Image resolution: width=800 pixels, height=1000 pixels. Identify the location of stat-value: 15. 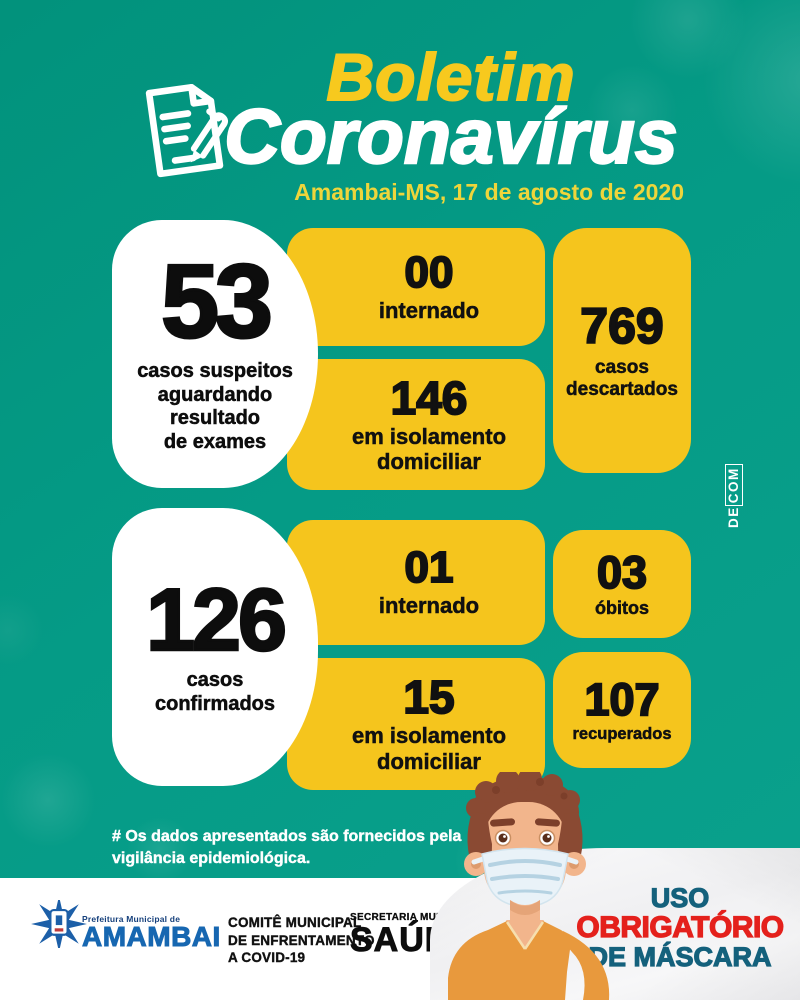
(428, 697).